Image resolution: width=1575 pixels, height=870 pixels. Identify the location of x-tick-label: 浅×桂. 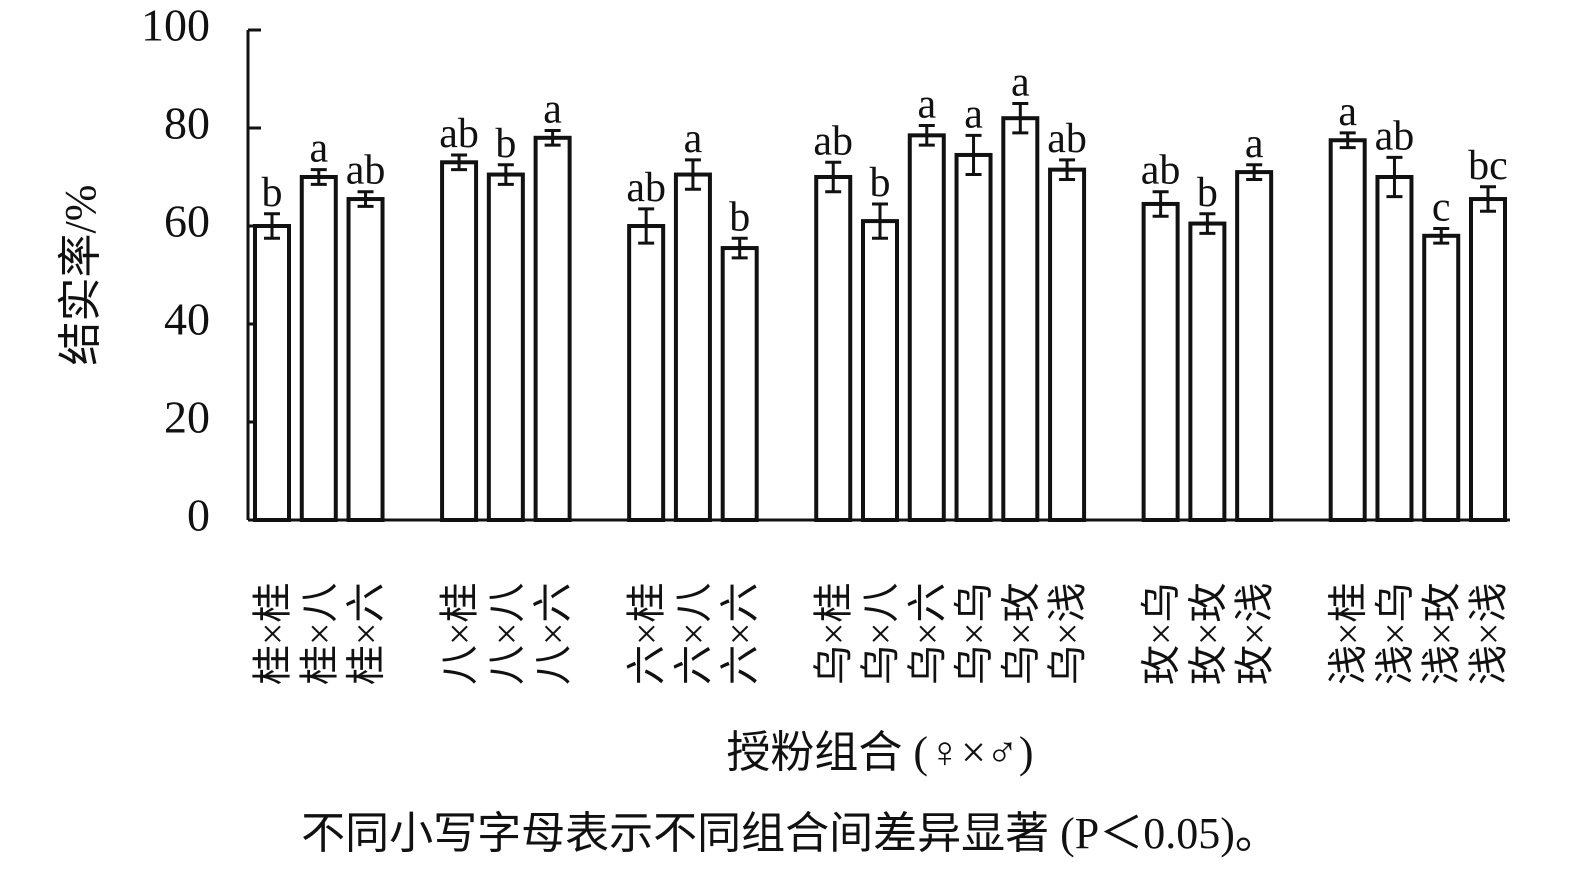
(1348, 633).